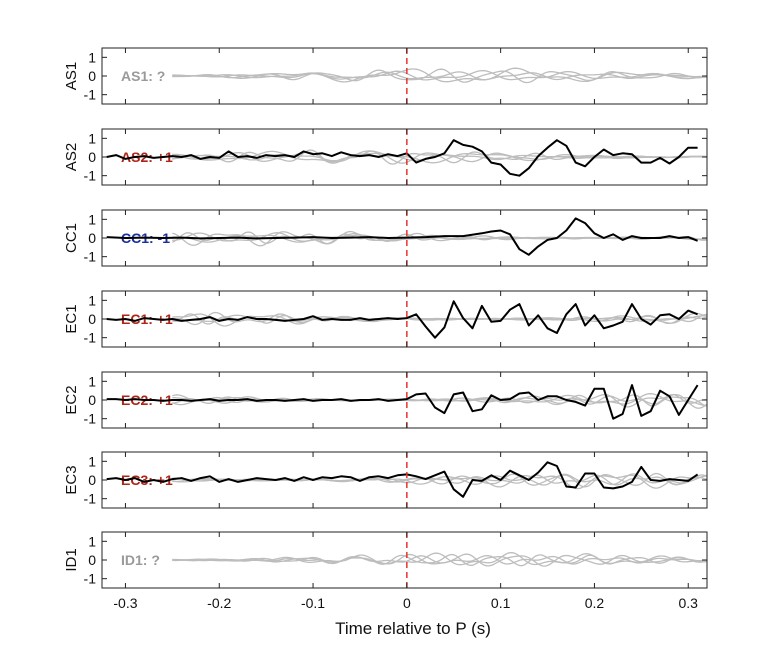 The image size is (782, 657). I want to click on y-axis-title: EC1, so click(71, 318).